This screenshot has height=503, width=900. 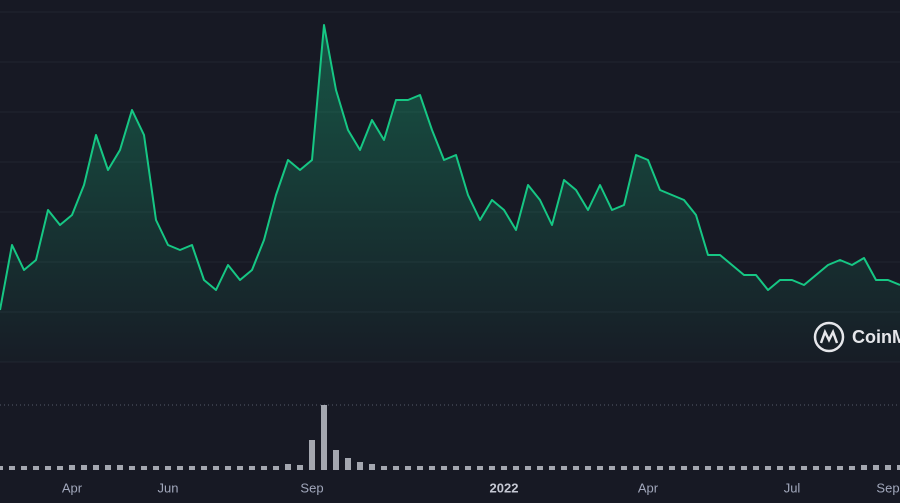 What do you see at coordinates (168, 487) in the screenshot?
I see `x-tick-label: Jun` at bounding box center [168, 487].